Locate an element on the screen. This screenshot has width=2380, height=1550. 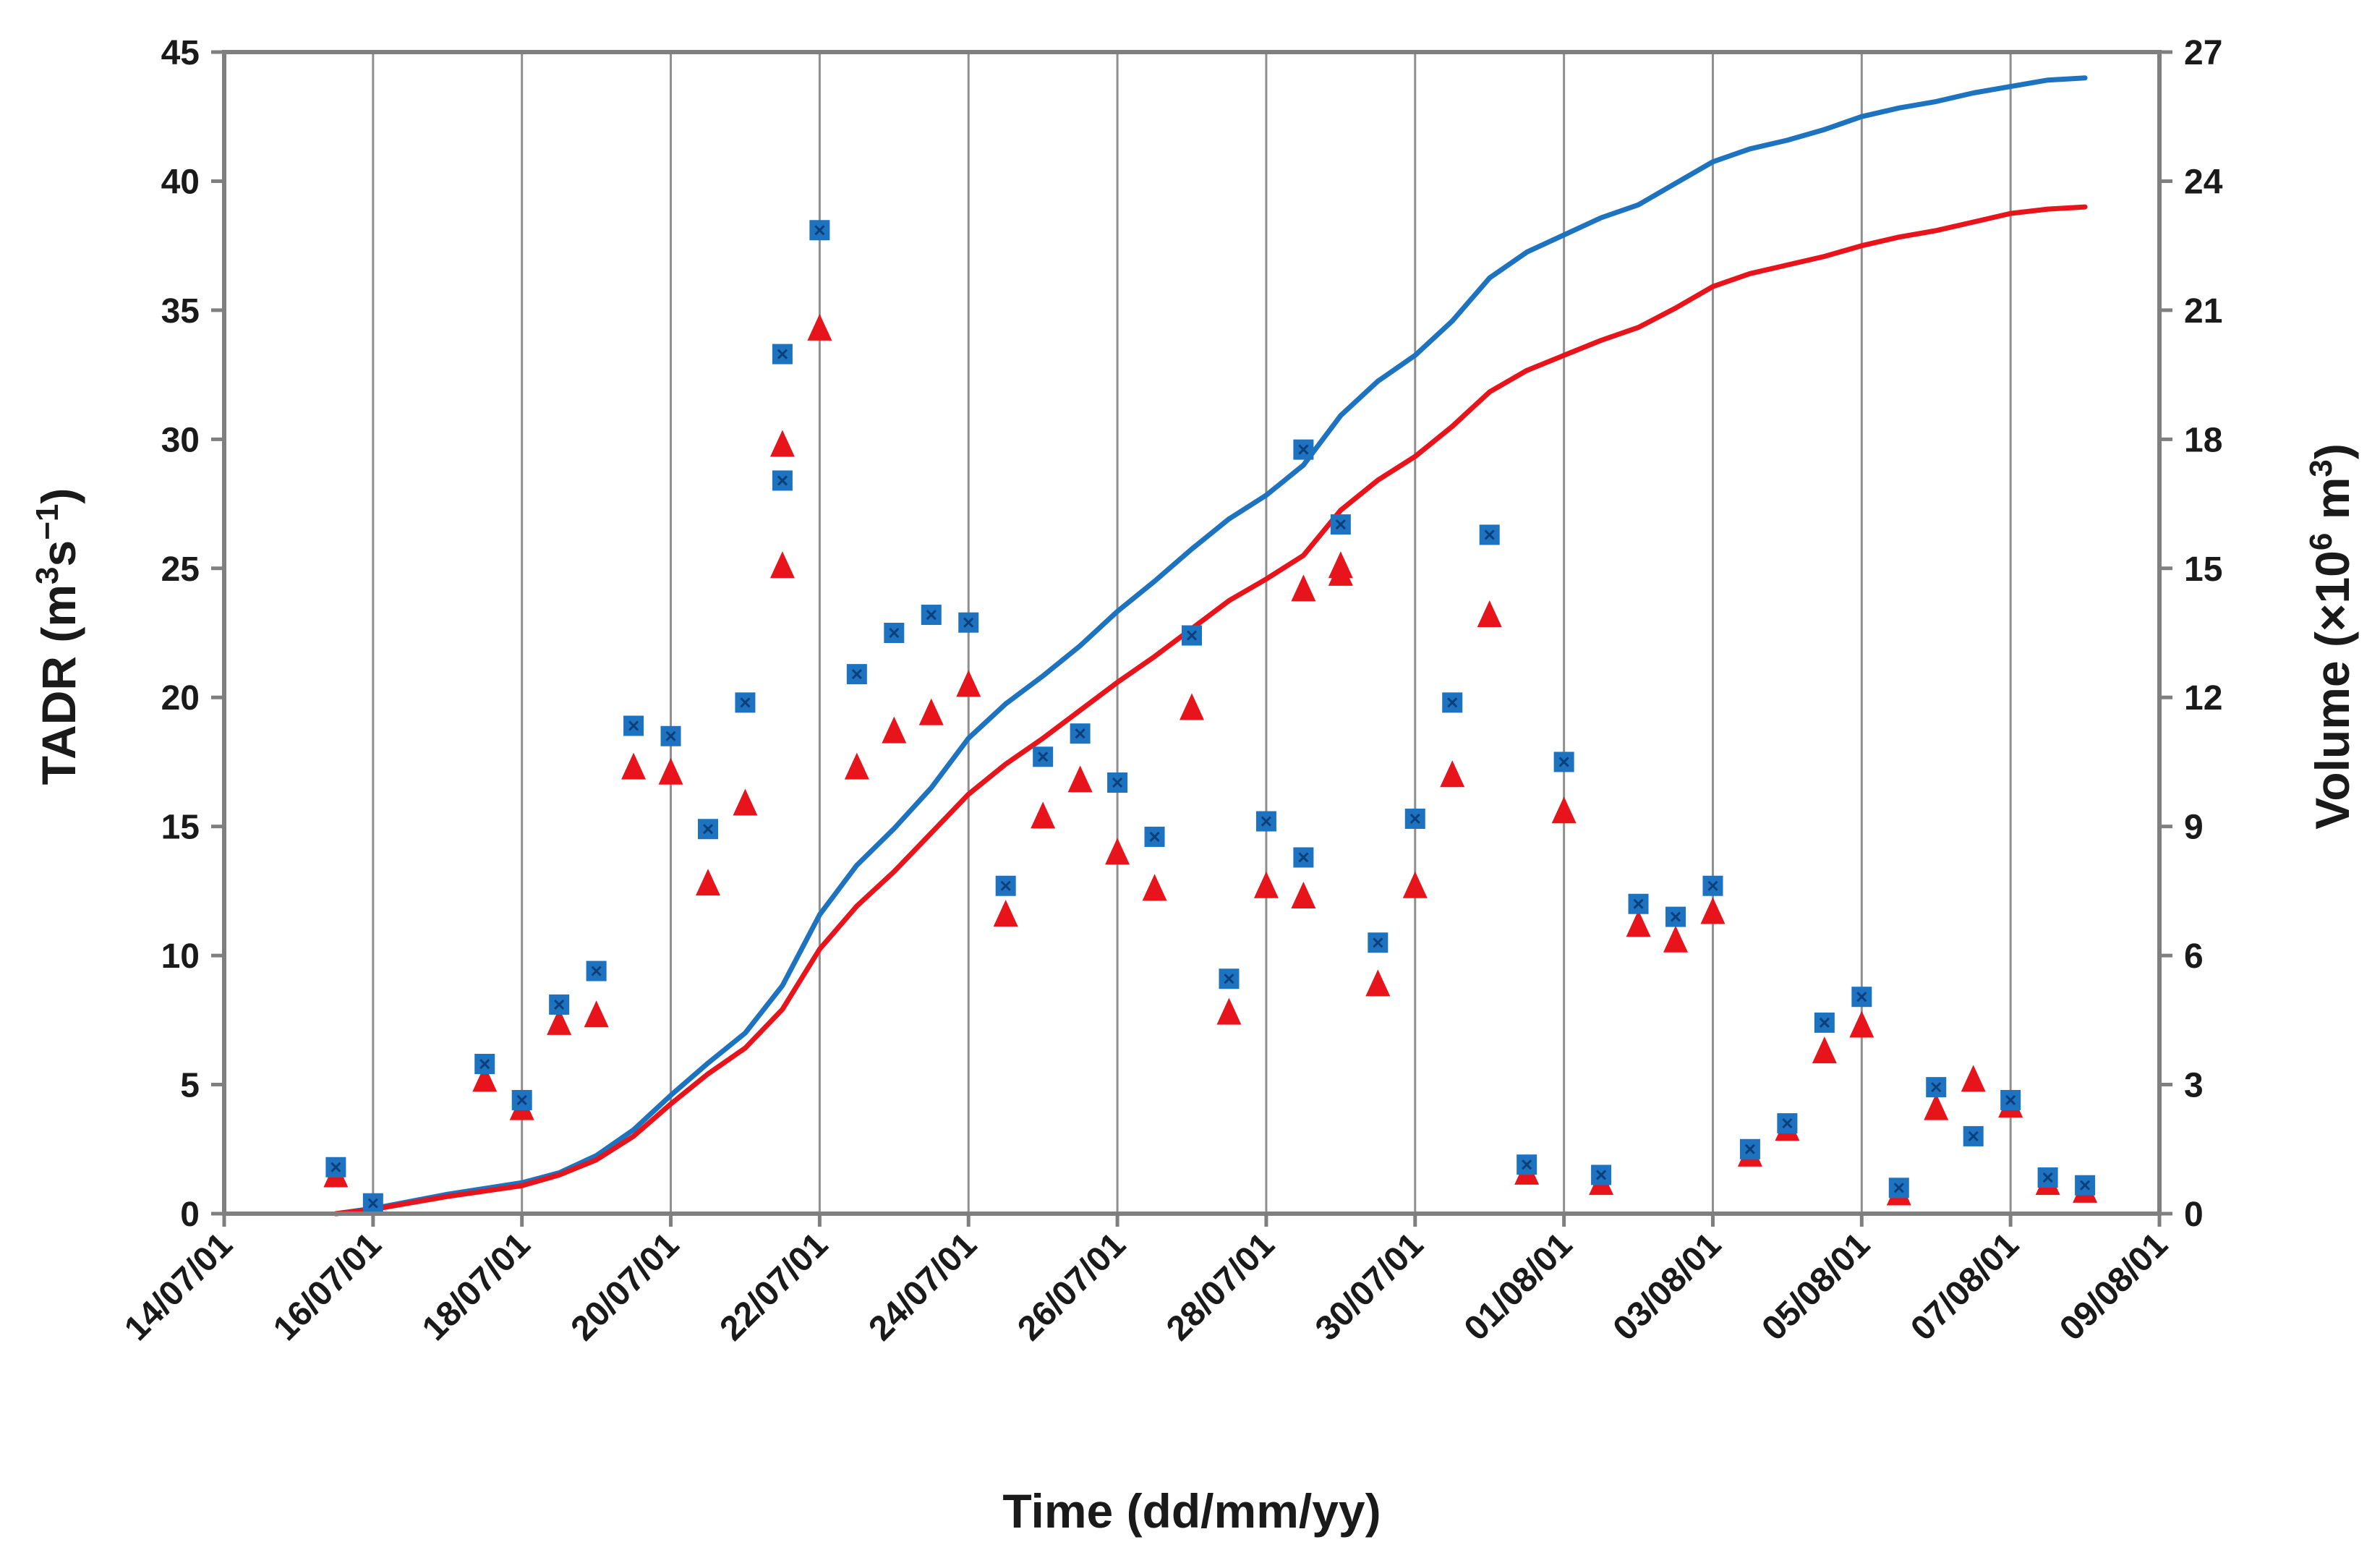
right-tick-label-4: 12 is located at coordinates (2203, 698).